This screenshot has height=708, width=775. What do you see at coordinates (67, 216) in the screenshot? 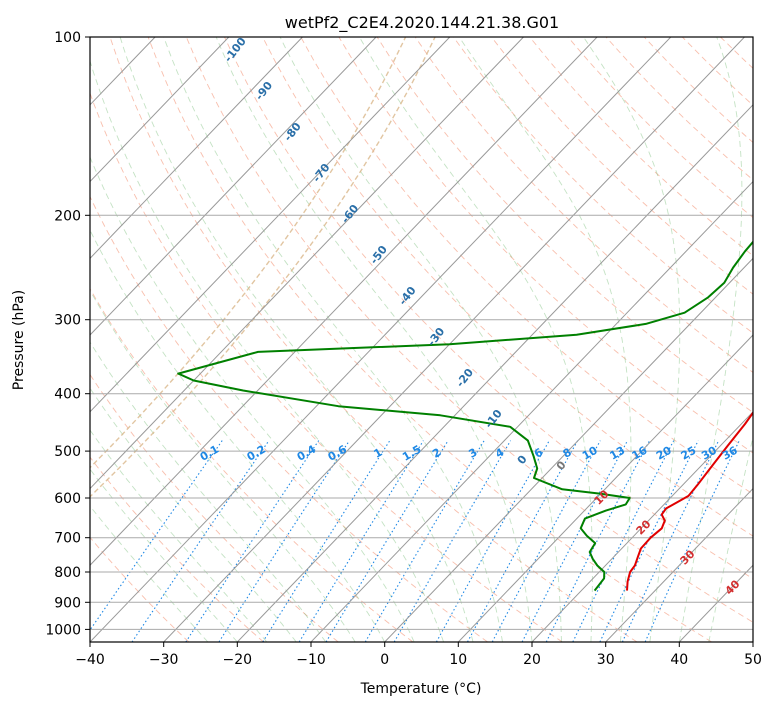
I see `y-tick-label: 200` at bounding box center [67, 216].